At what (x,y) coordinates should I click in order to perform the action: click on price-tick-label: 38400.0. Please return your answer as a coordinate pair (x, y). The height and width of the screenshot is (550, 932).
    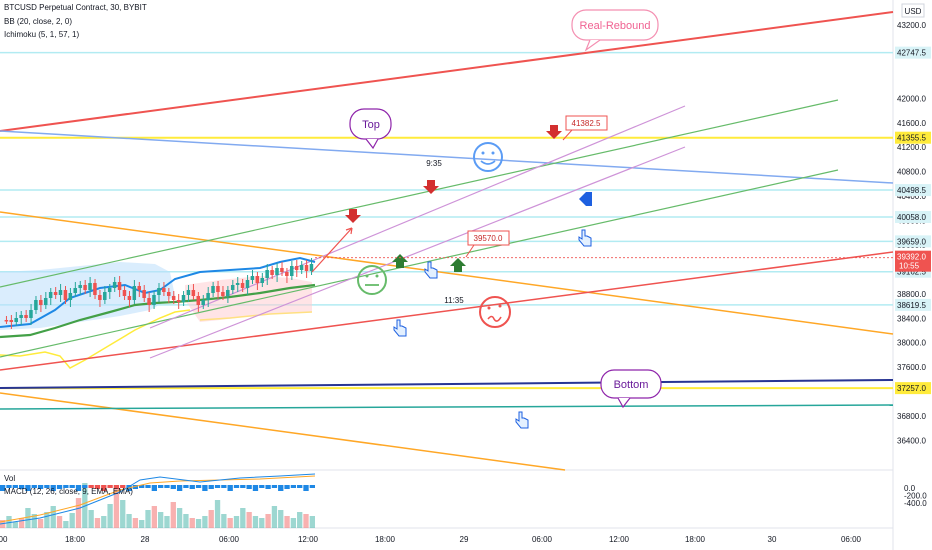
    Looking at the image, I should click on (911, 318).